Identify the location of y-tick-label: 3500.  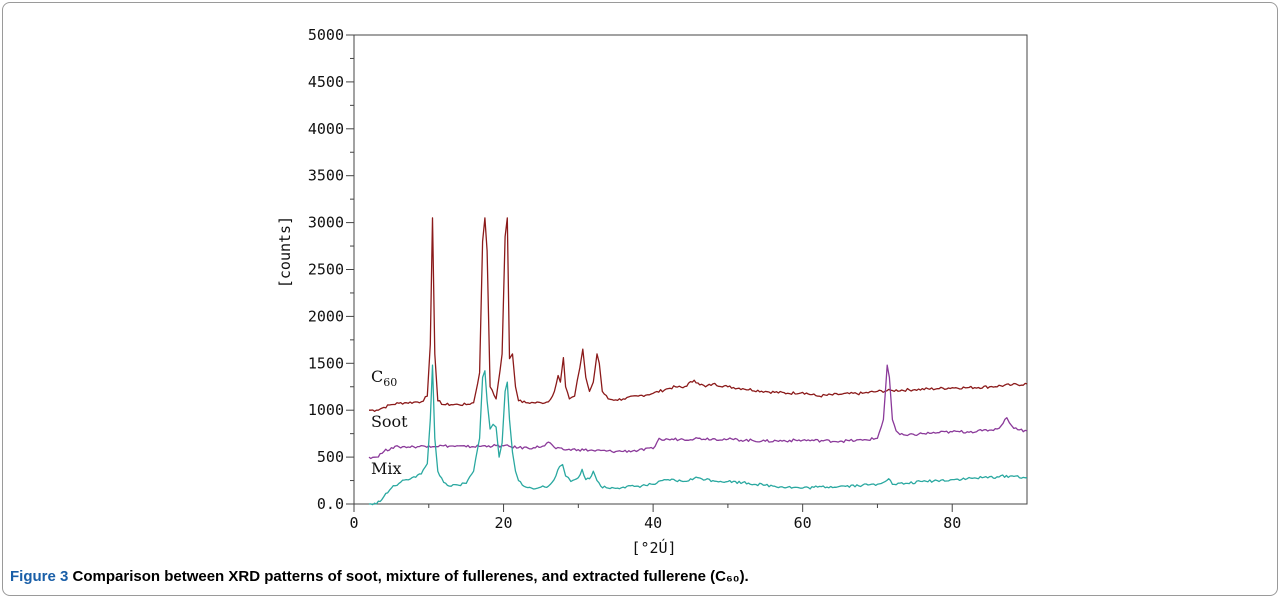
(326, 176).